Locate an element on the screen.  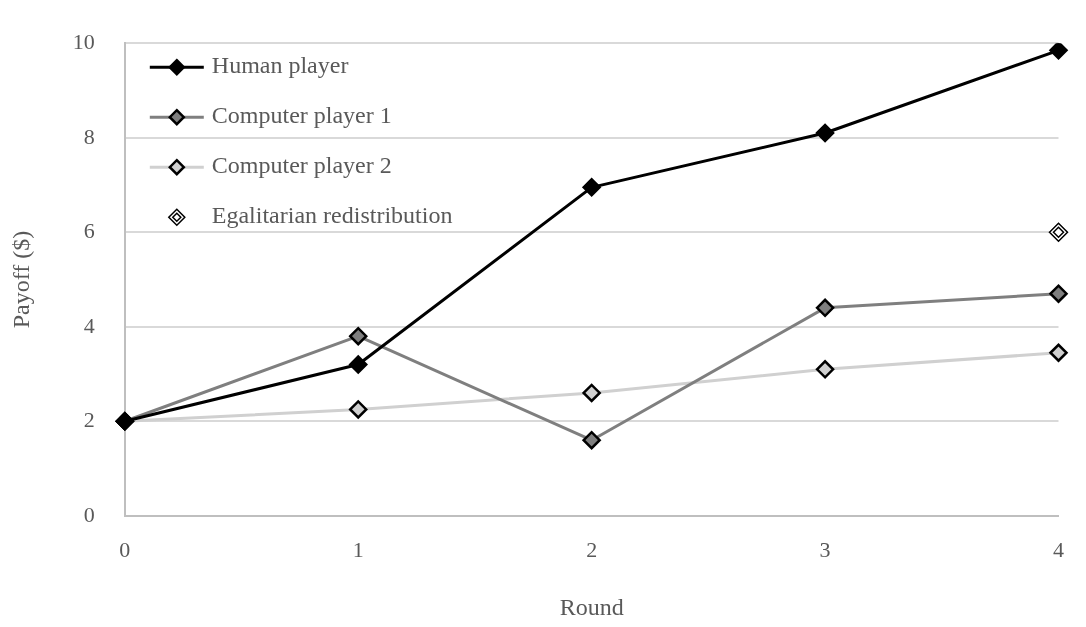
y-tick-label: 2 is located at coordinates (89, 420).